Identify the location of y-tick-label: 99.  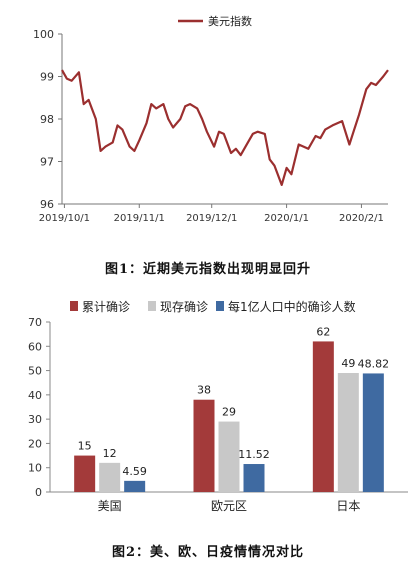
(47, 77).